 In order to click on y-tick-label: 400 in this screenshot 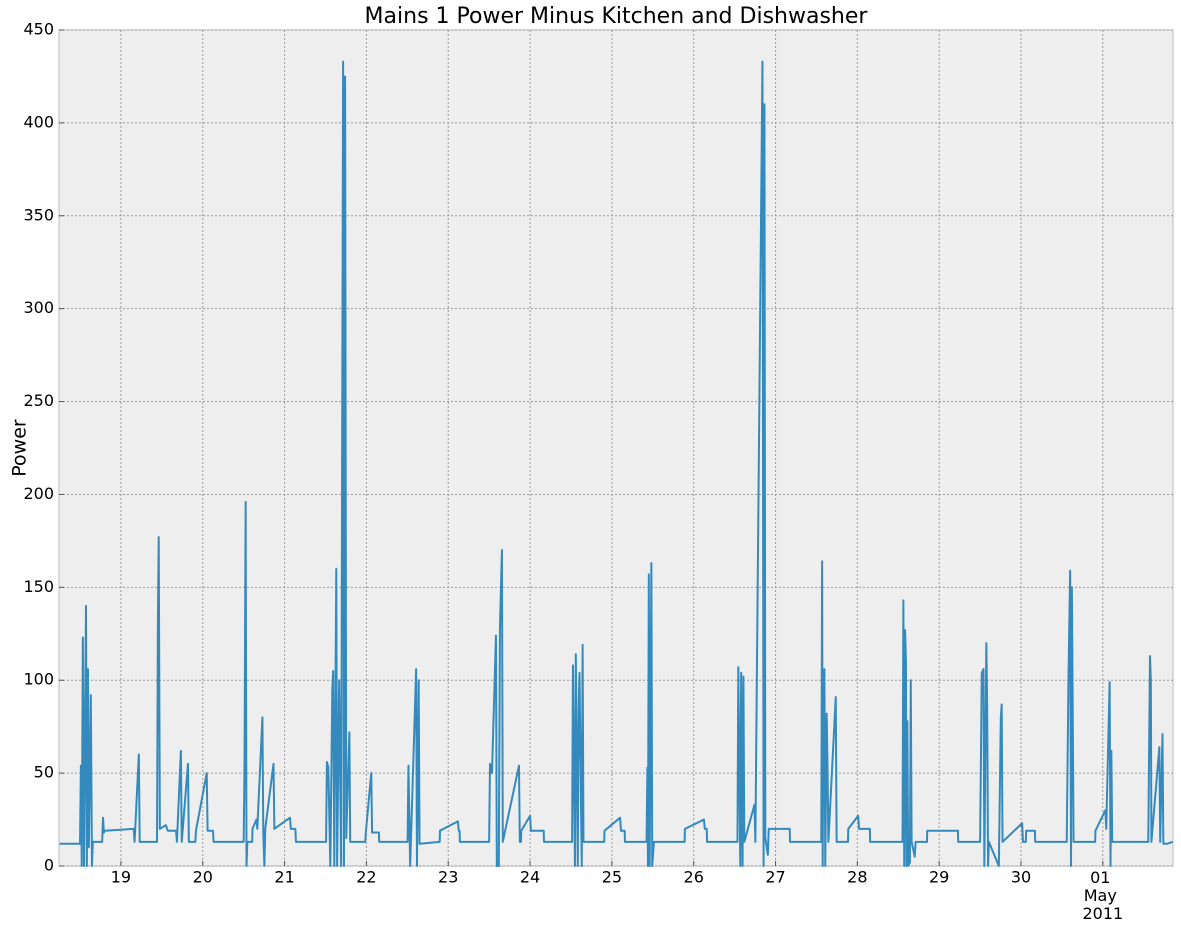, I will do `click(38, 121)`.